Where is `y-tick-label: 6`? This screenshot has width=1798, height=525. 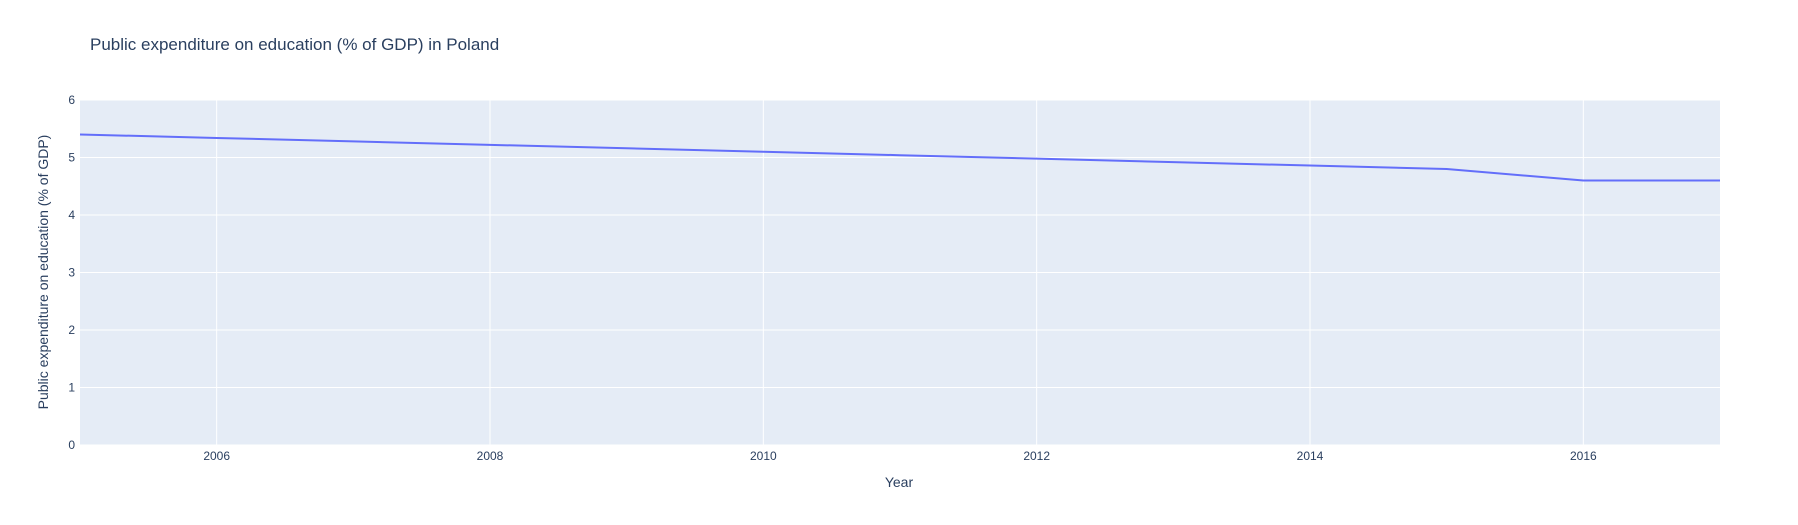 y-tick-label: 6 is located at coordinates (71, 100).